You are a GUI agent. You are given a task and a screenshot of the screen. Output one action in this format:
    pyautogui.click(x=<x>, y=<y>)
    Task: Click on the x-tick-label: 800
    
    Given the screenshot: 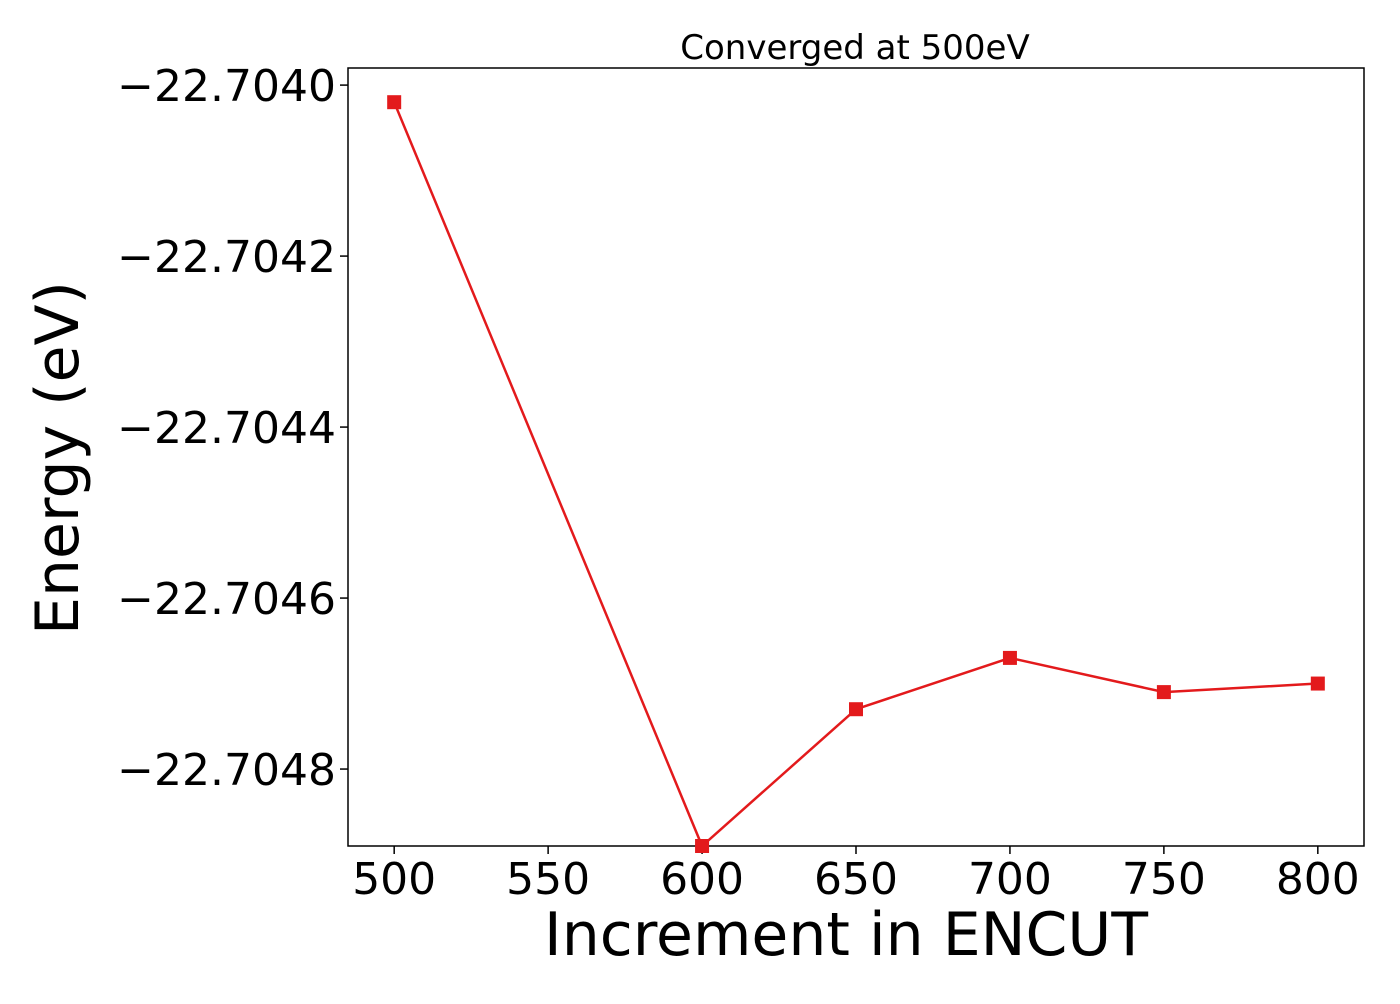 What is the action you would take?
    pyautogui.click(x=1318, y=879)
    